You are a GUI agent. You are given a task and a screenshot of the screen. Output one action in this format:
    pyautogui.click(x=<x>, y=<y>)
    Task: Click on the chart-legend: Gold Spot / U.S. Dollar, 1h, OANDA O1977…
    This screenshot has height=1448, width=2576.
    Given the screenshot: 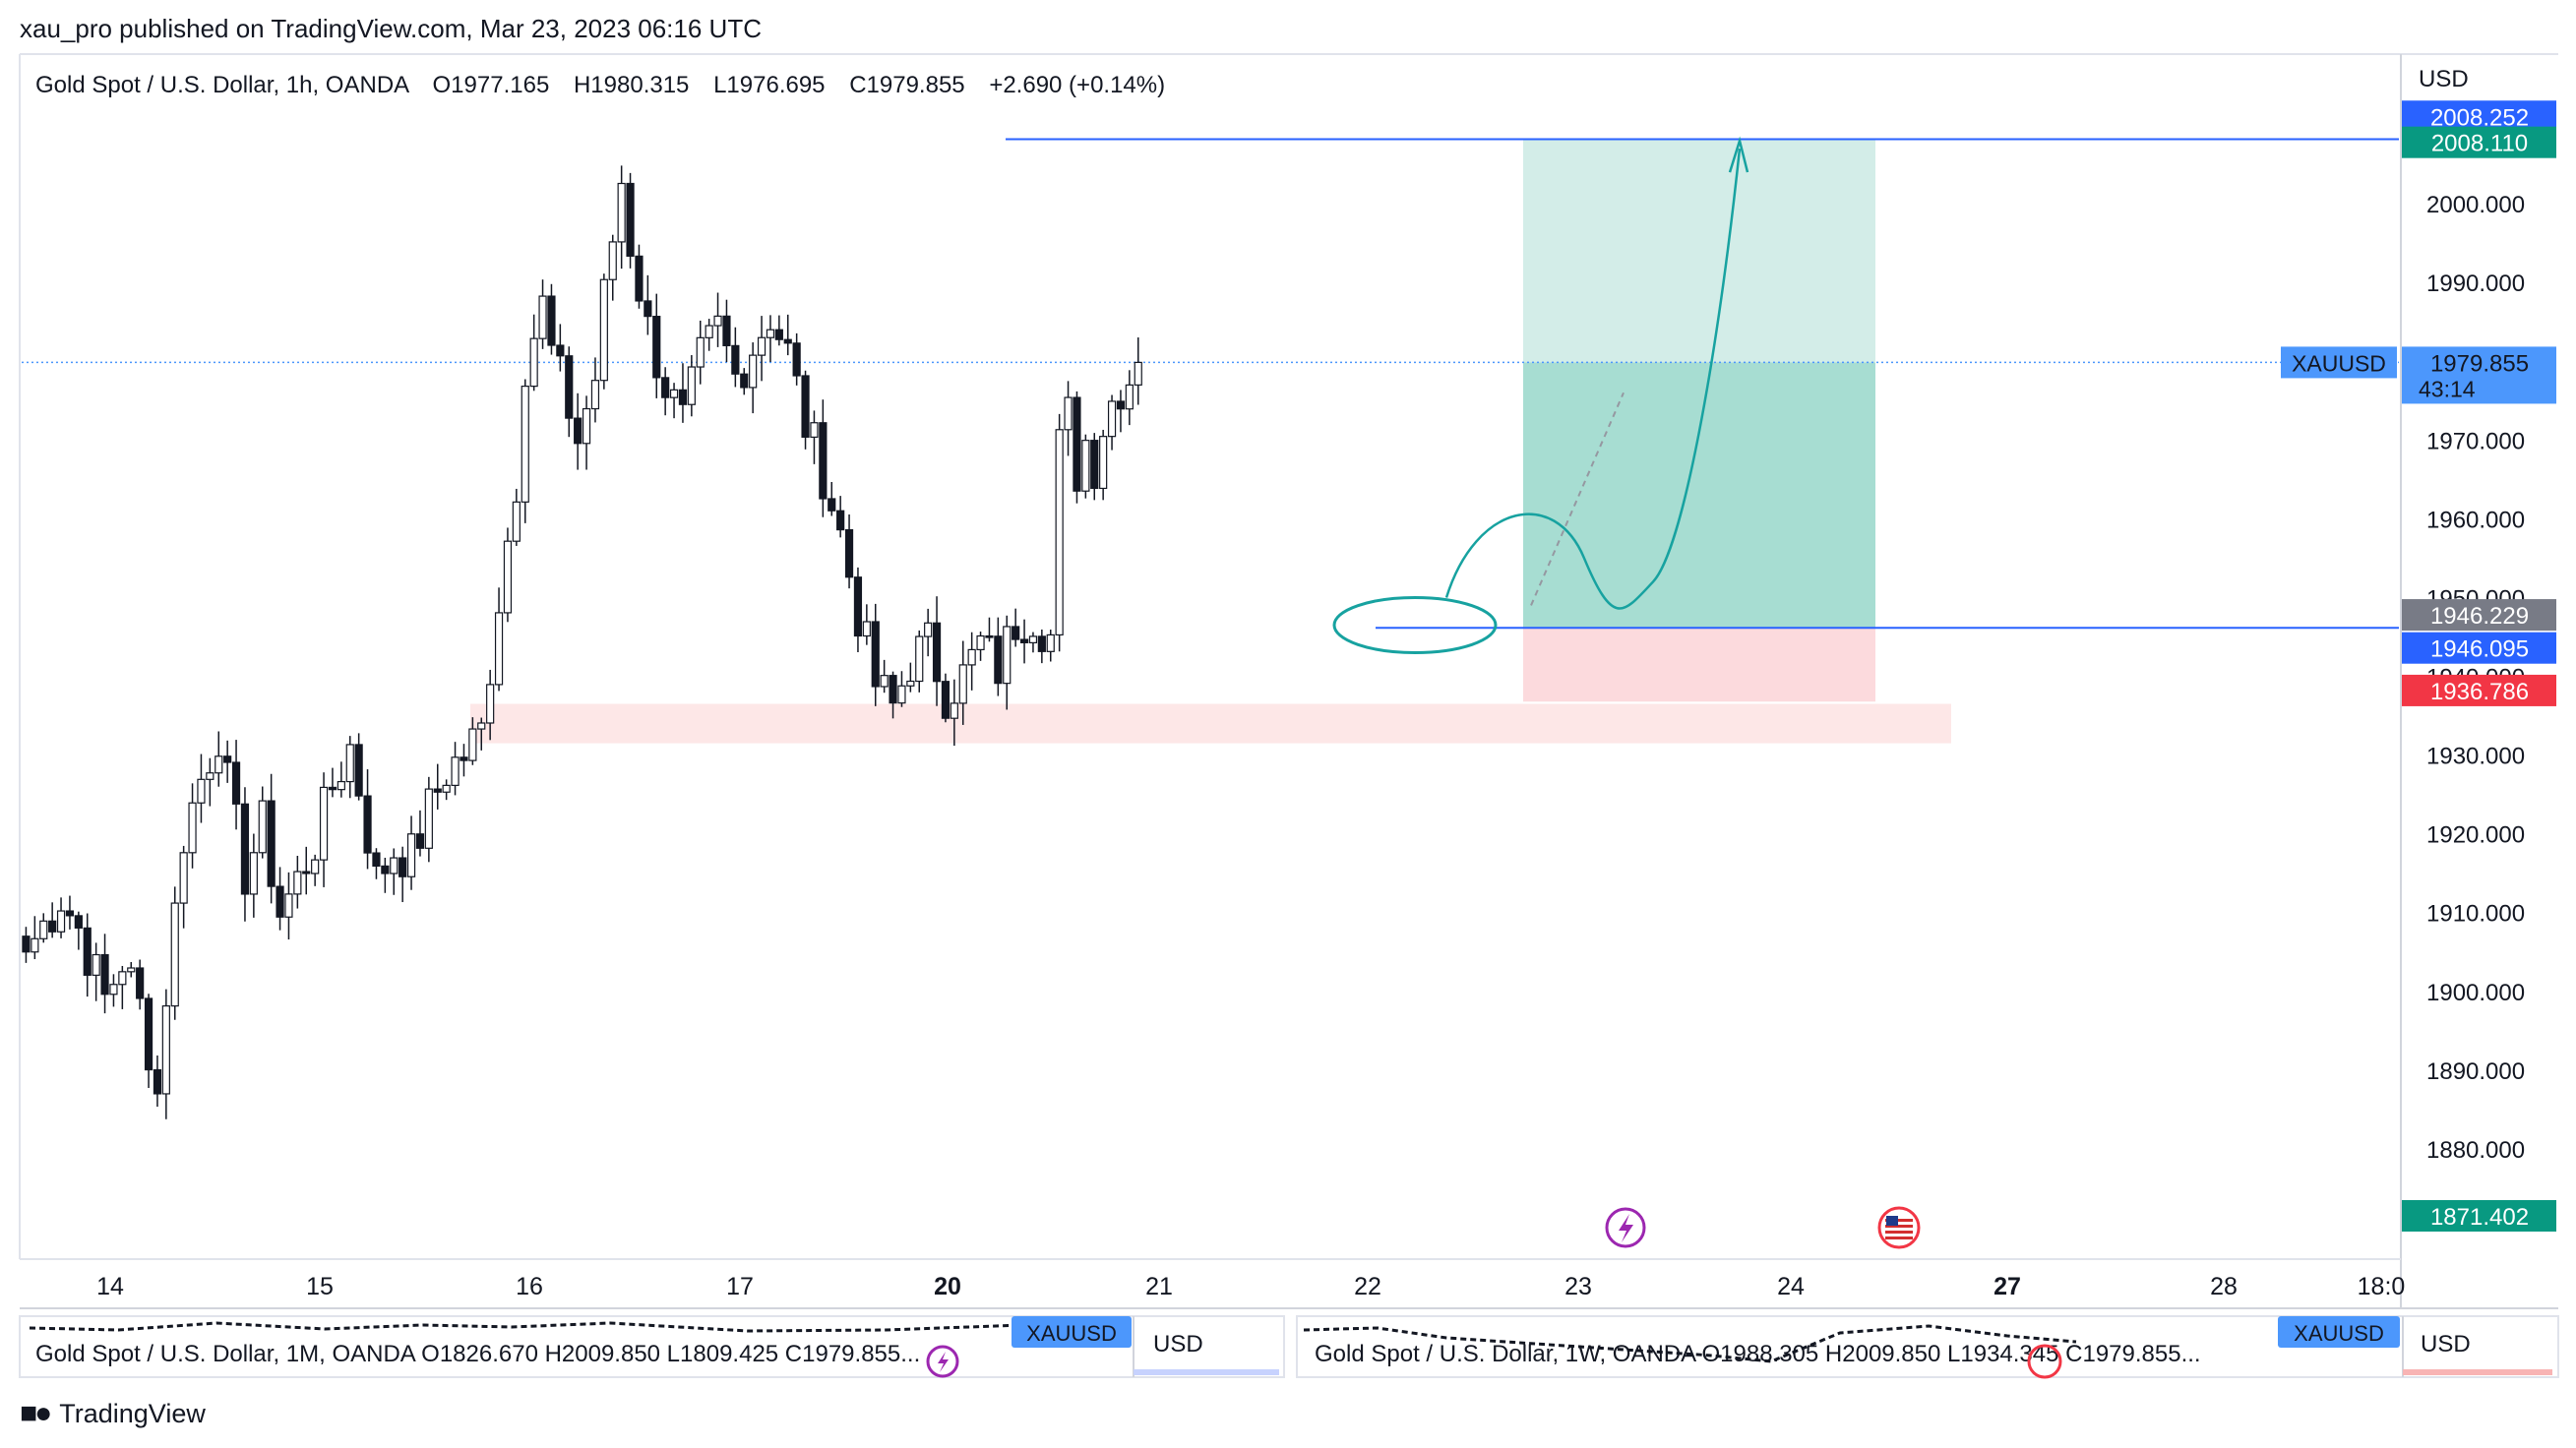 What is the action you would take?
    pyautogui.click(x=600, y=85)
    